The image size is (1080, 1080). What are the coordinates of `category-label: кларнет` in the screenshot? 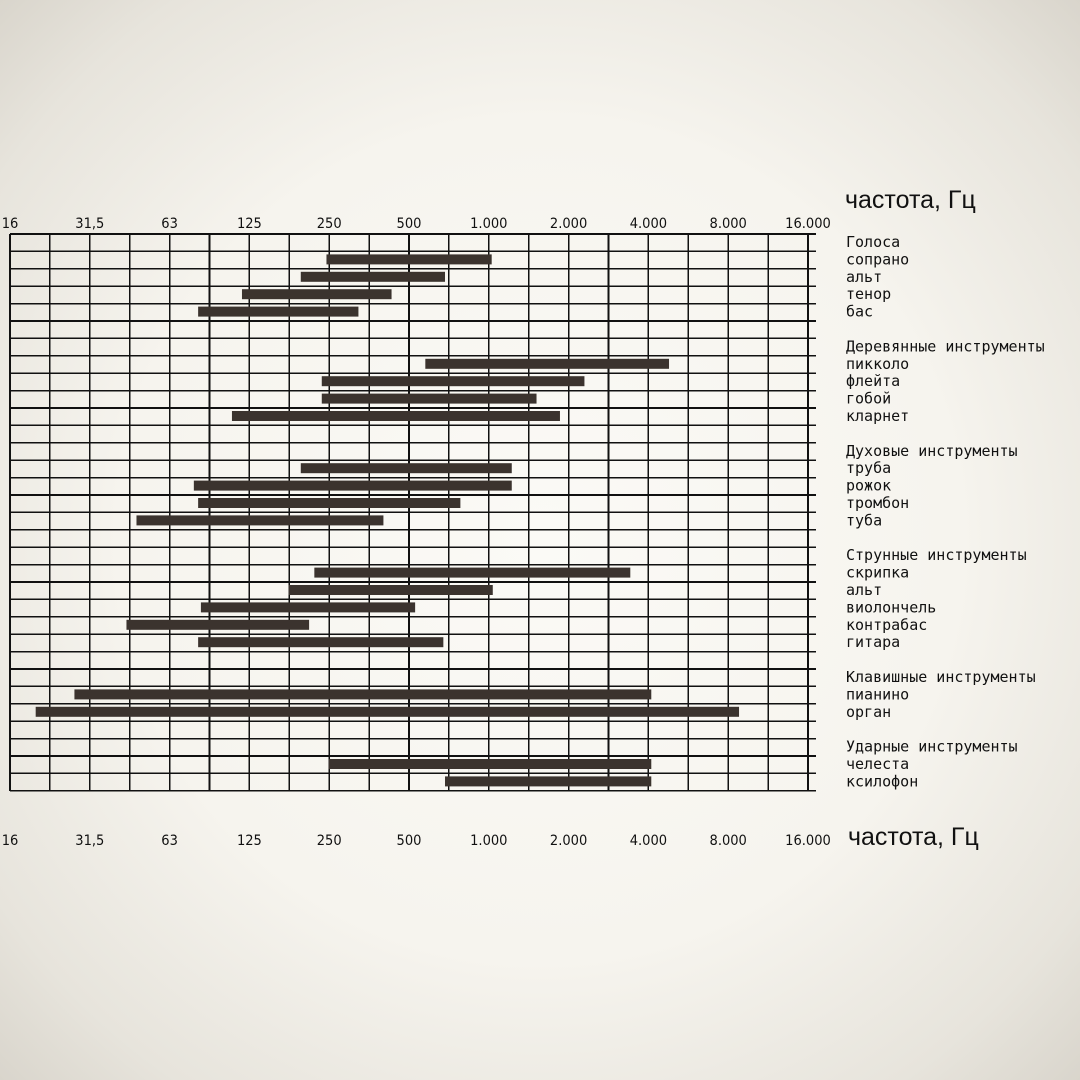 It's located at (877, 416).